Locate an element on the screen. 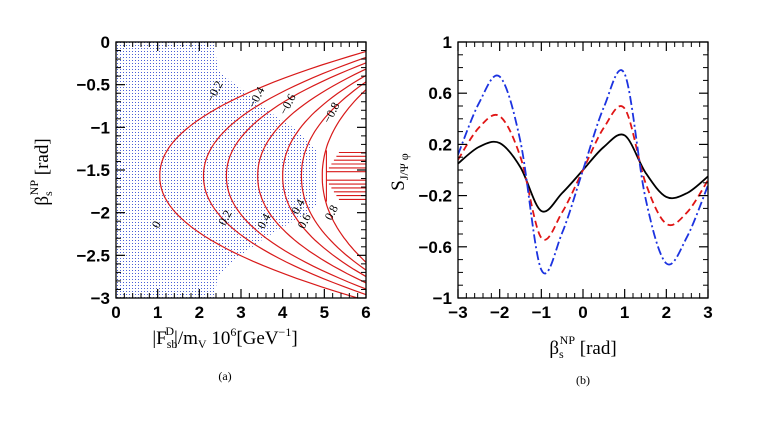  x-tick-label: 4 is located at coordinates (283, 312).